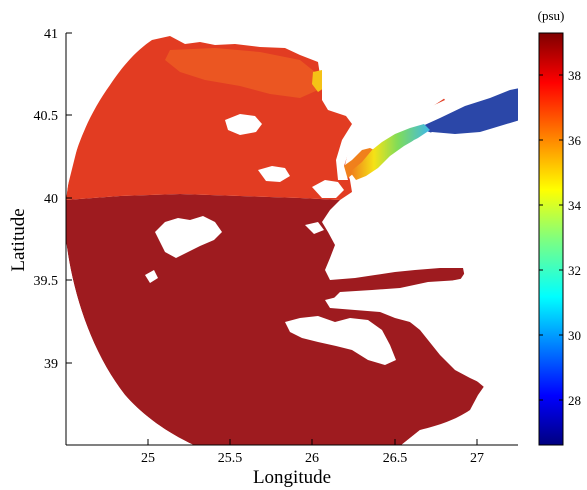 This screenshot has width=587, height=490. I want to click on island-lemnos, so click(188, 237).